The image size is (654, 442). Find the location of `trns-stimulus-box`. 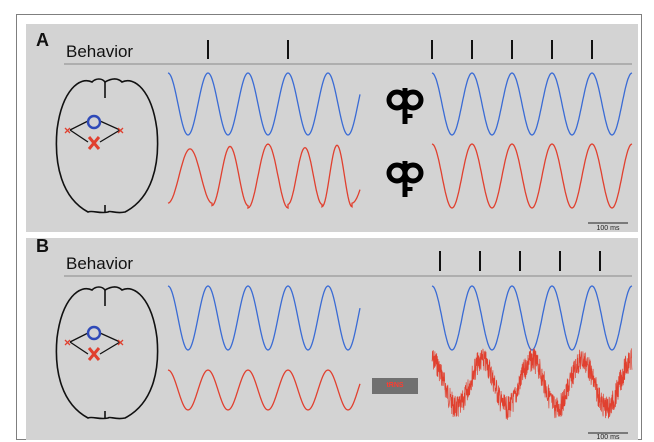

trns-stimulus-box is located at coordinates (395, 386).